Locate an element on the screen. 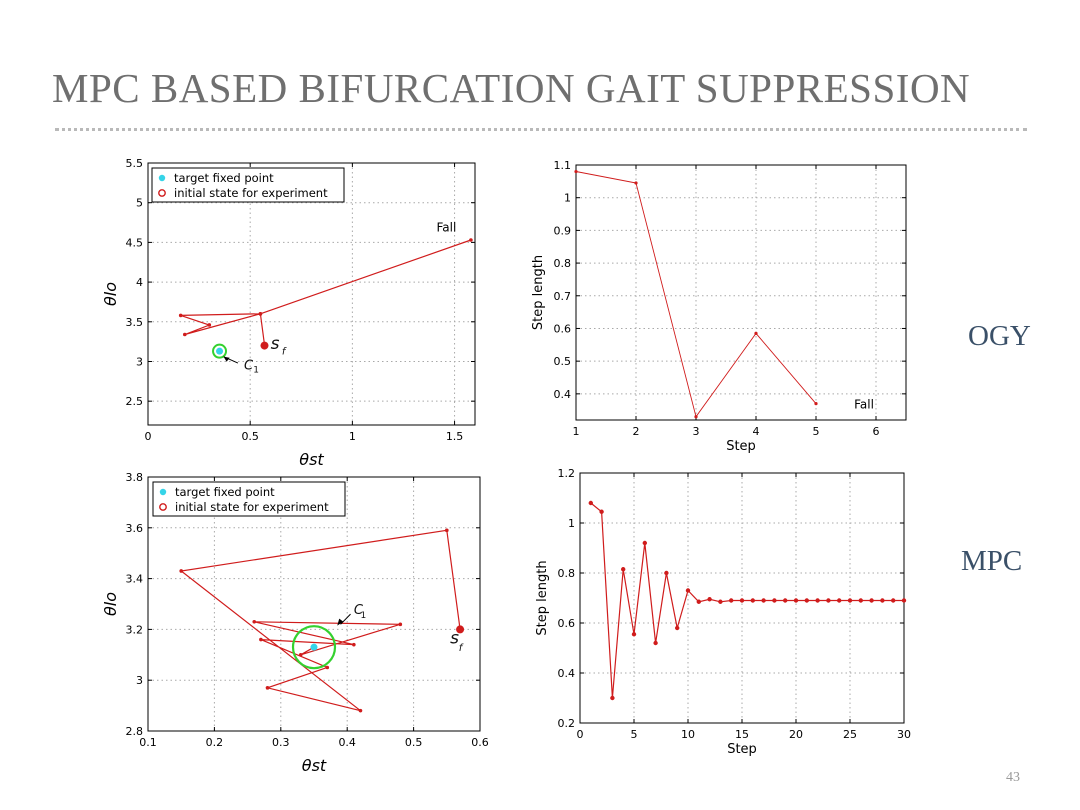 The image size is (1080, 810). y-tick-label: 1.1 is located at coordinates (563, 165).